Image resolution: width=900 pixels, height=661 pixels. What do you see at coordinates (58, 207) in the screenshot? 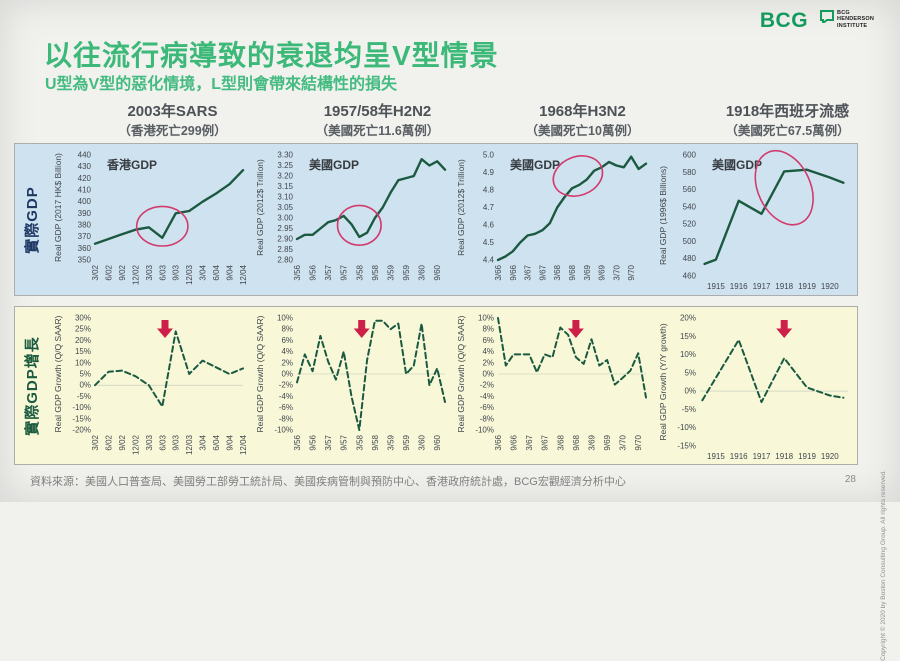
I see `svg-text: Real GDP (2017 HK$ Billion)` at bounding box center [58, 207].